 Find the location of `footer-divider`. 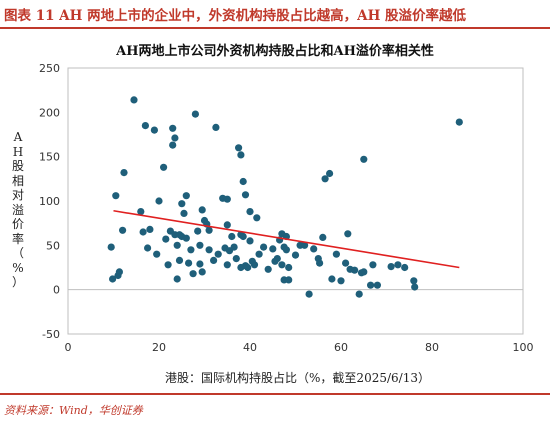

footer-divider is located at coordinates (275, 394).